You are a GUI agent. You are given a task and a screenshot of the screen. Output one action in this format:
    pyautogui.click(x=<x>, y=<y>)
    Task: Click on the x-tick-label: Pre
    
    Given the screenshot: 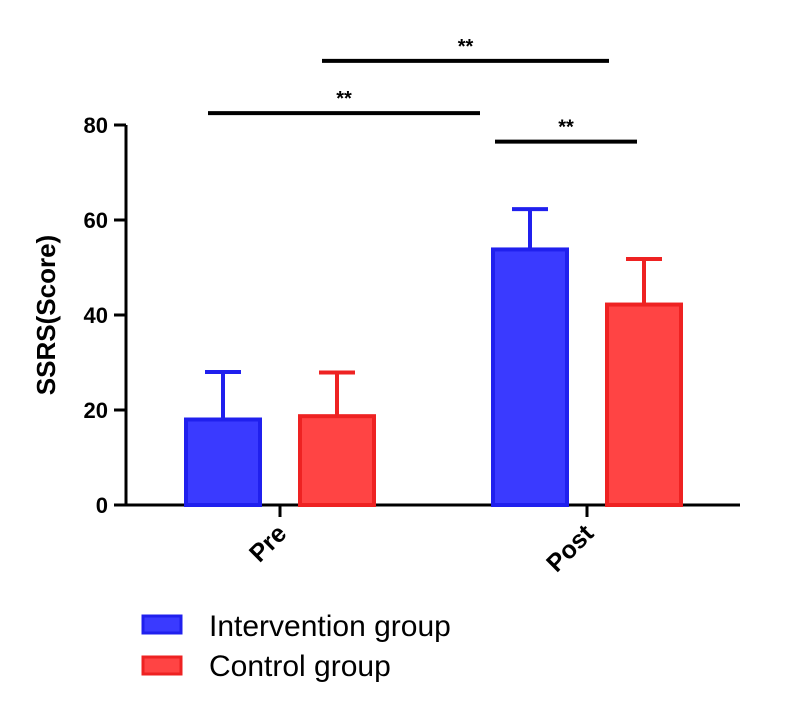 What is the action you would take?
    pyautogui.click(x=268, y=543)
    